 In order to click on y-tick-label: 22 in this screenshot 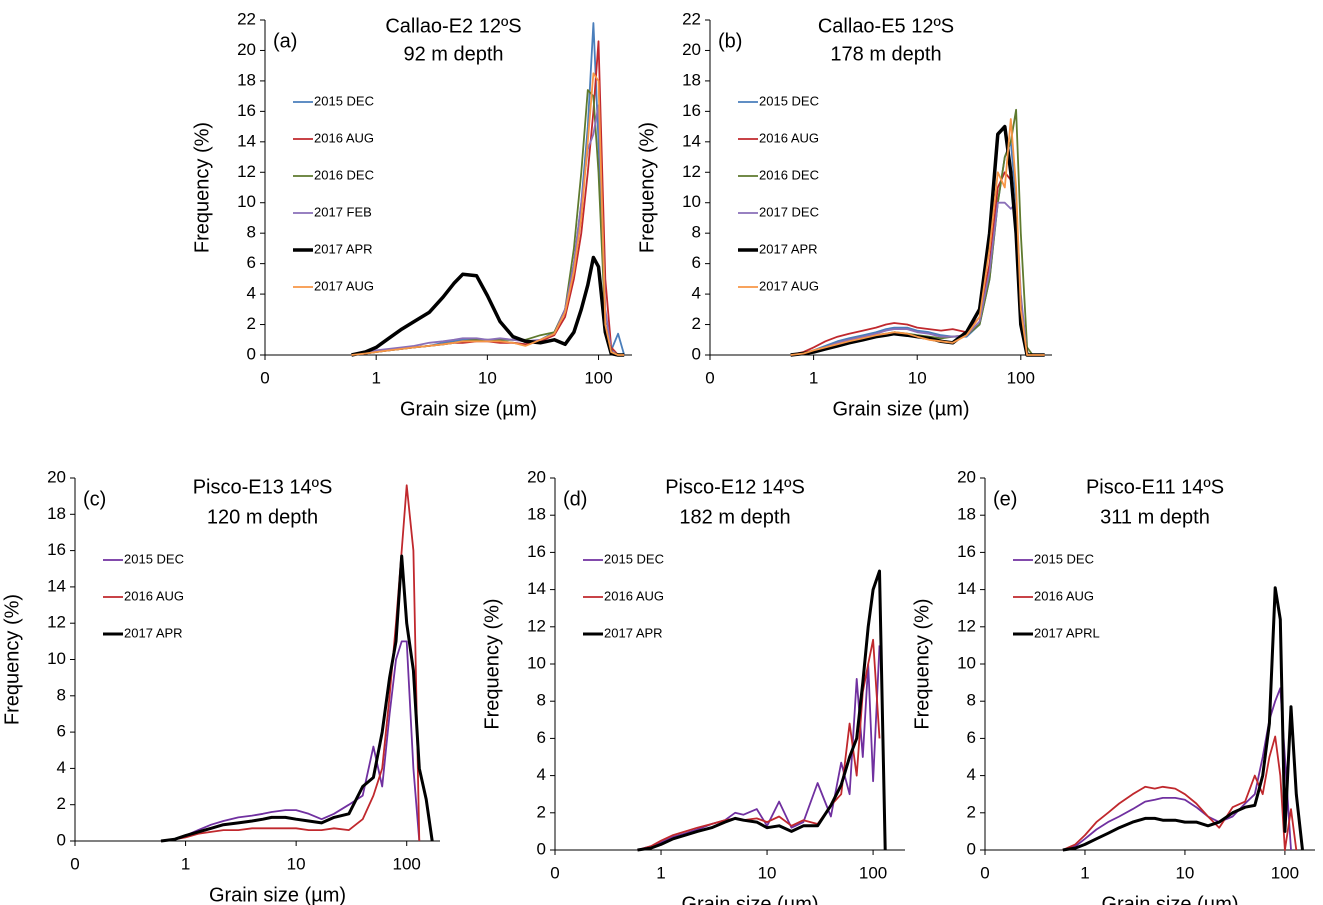, I will do `click(246, 18)`.